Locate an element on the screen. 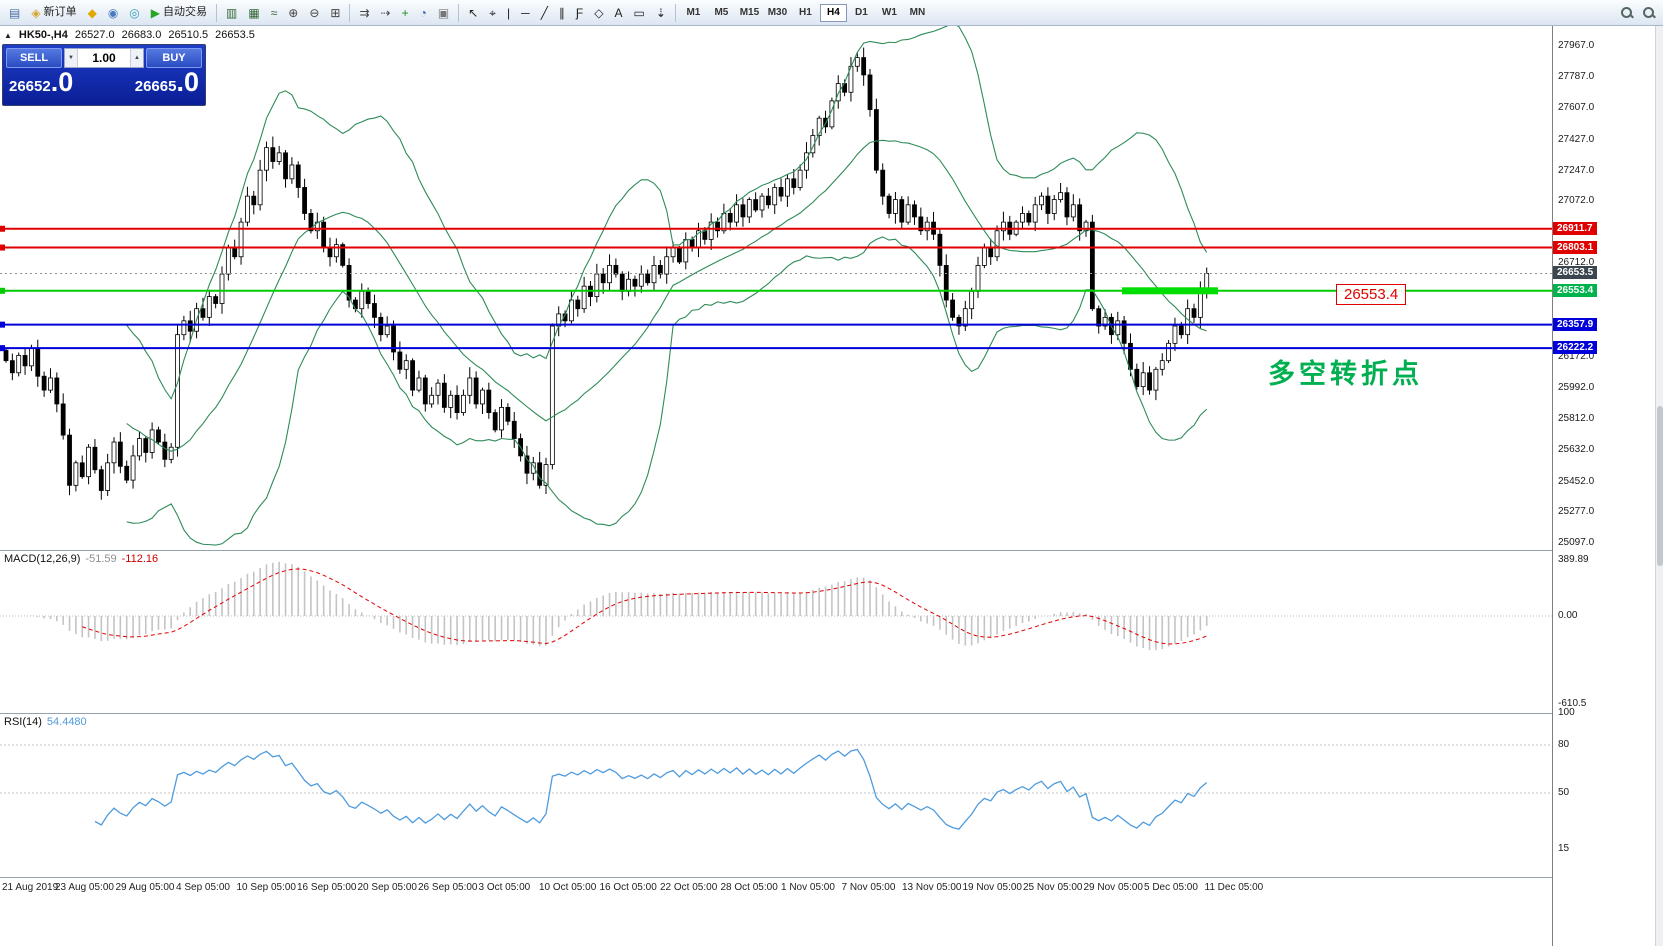  templates-icon: ▣ is located at coordinates (443, 13).